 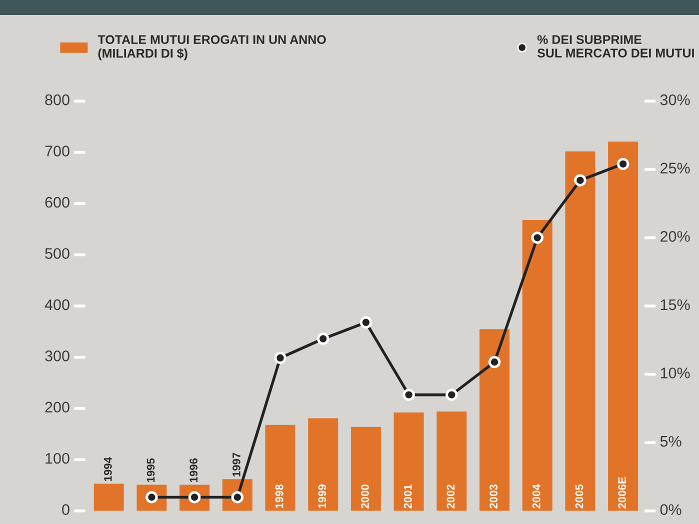 I want to click on y-tick-label: 400, so click(x=57, y=304).